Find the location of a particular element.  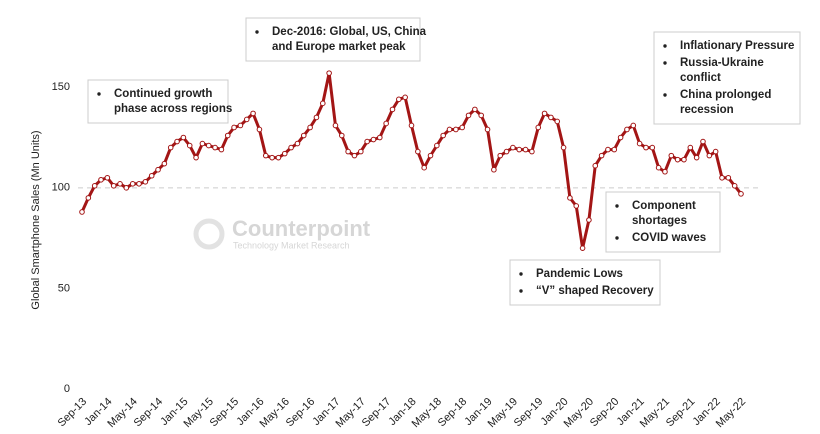

x-tick-label: Sep-18 is located at coordinates (453, 413).